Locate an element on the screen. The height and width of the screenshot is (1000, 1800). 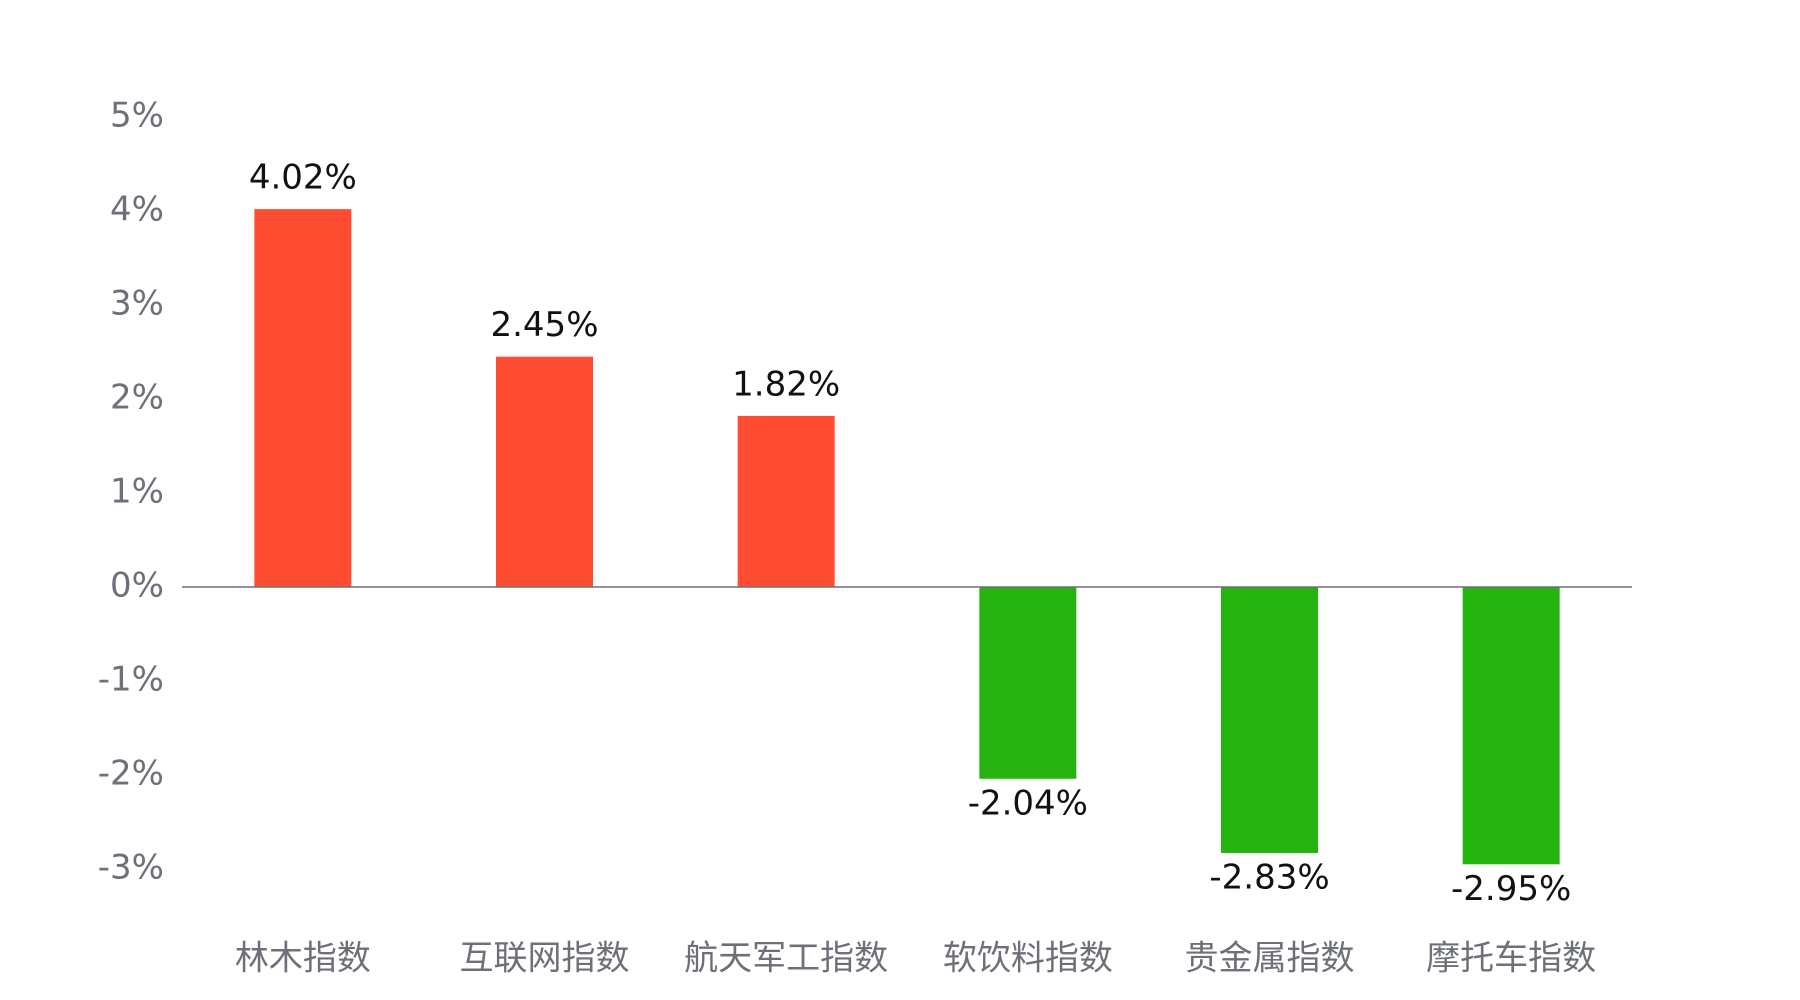
x-tick-label: 摩托车指数 is located at coordinates (1511, 959).